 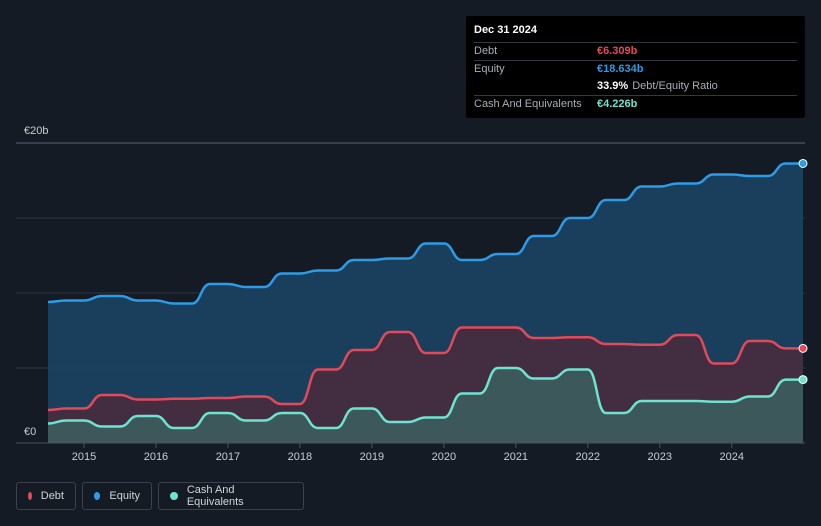 What do you see at coordinates (372, 457) in the screenshot?
I see `x-tick-label: 2019` at bounding box center [372, 457].